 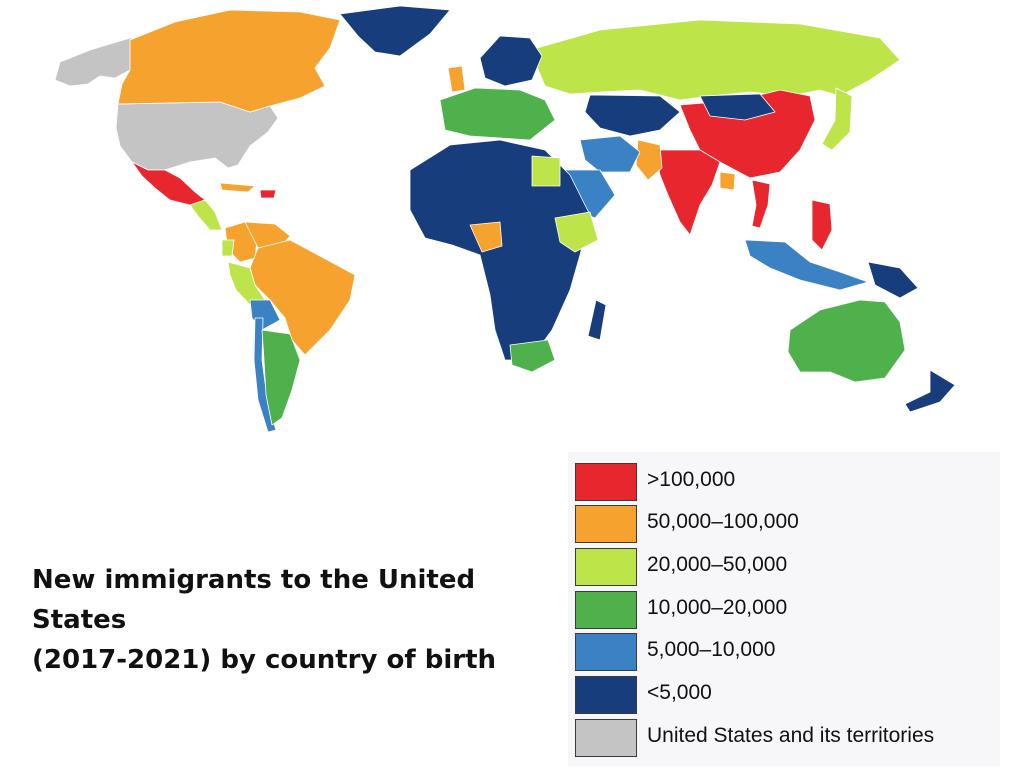 What do you see at coordinates (723, 521) in the screenshot?
I see `legend-label: 50,000–100,000` at bounding box center [723, 521].